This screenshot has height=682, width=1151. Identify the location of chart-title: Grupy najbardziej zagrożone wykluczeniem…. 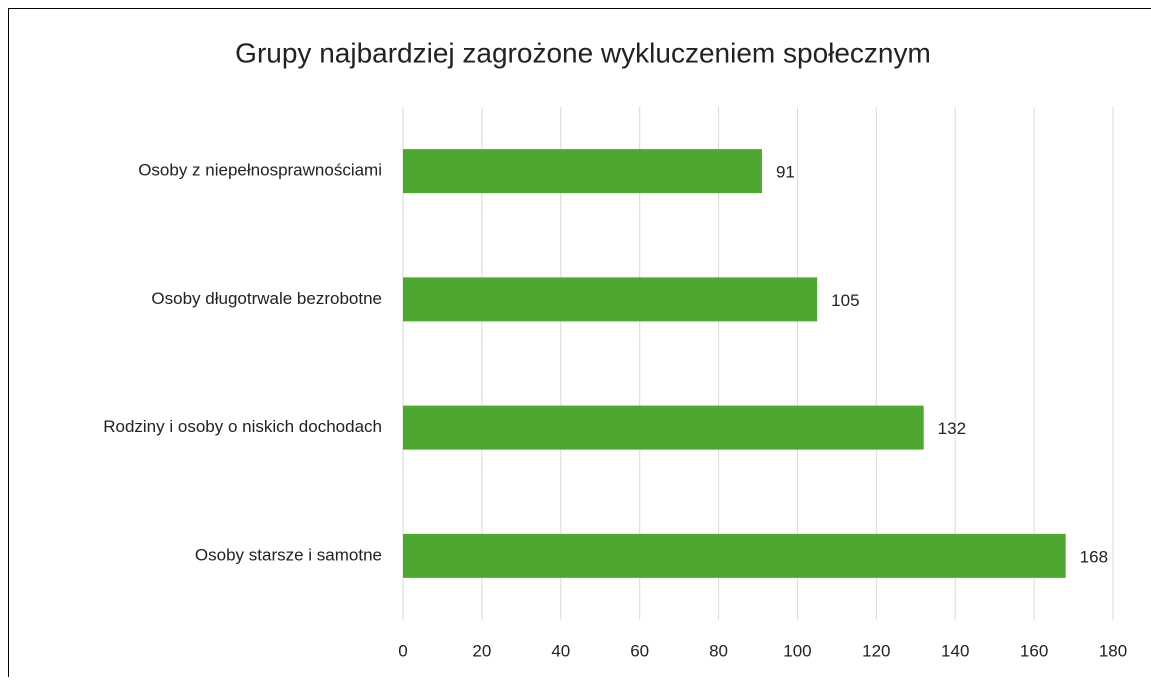
(583, 52).